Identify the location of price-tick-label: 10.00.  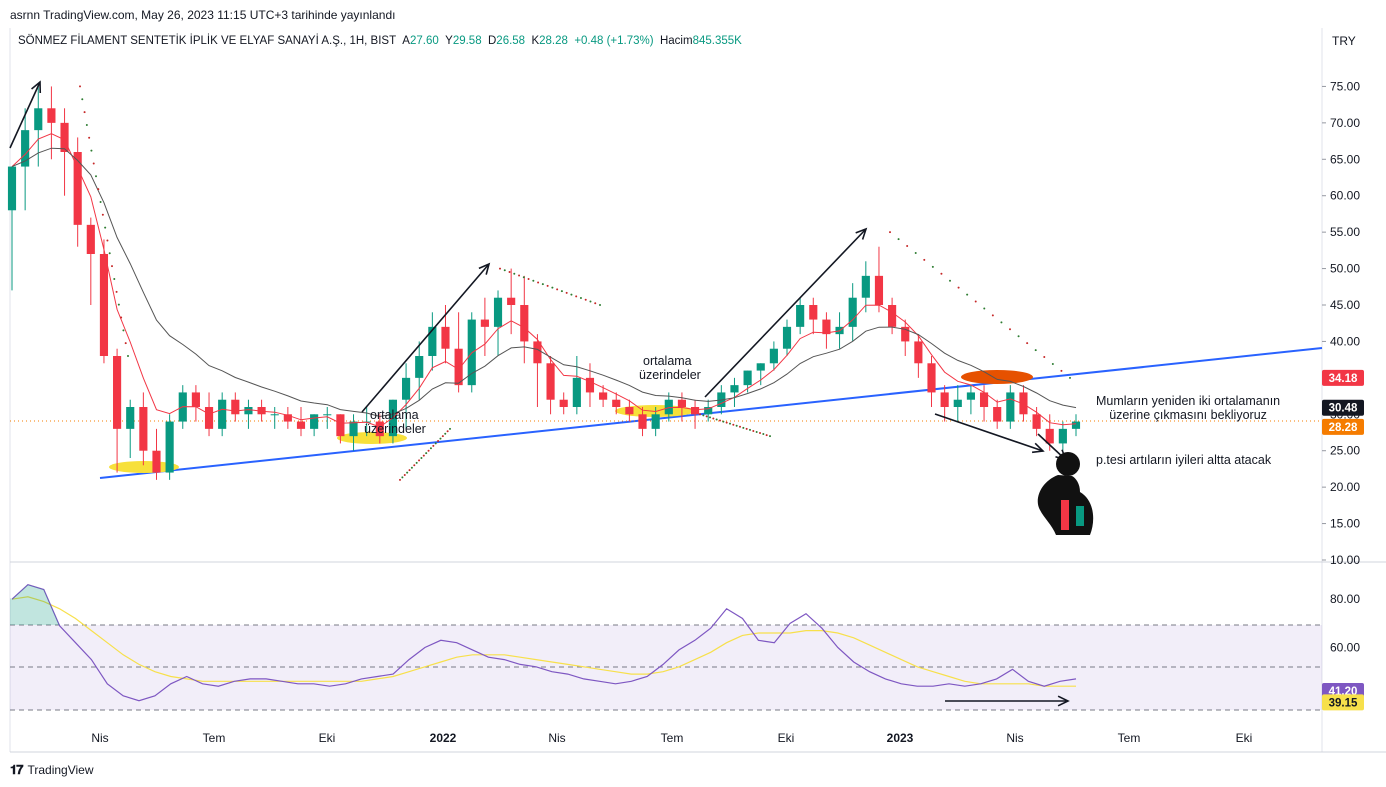
(1345, 560).